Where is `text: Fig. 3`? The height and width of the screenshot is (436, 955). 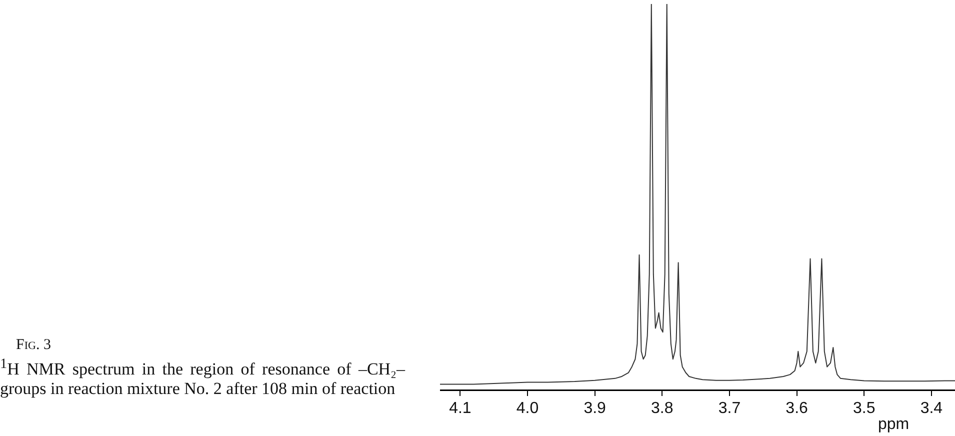 text: Fig. 3 is located at coordinates (33, 345).